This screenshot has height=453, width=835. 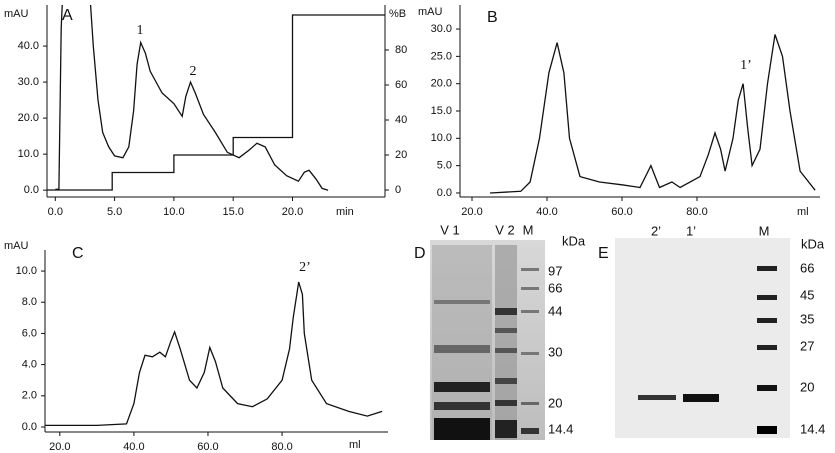 I want to click on x-tick-label: 5.0, so click(x=114, y=212).